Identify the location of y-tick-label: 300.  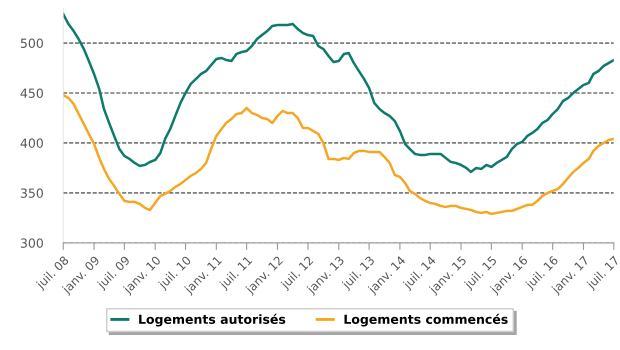
(31, 243).